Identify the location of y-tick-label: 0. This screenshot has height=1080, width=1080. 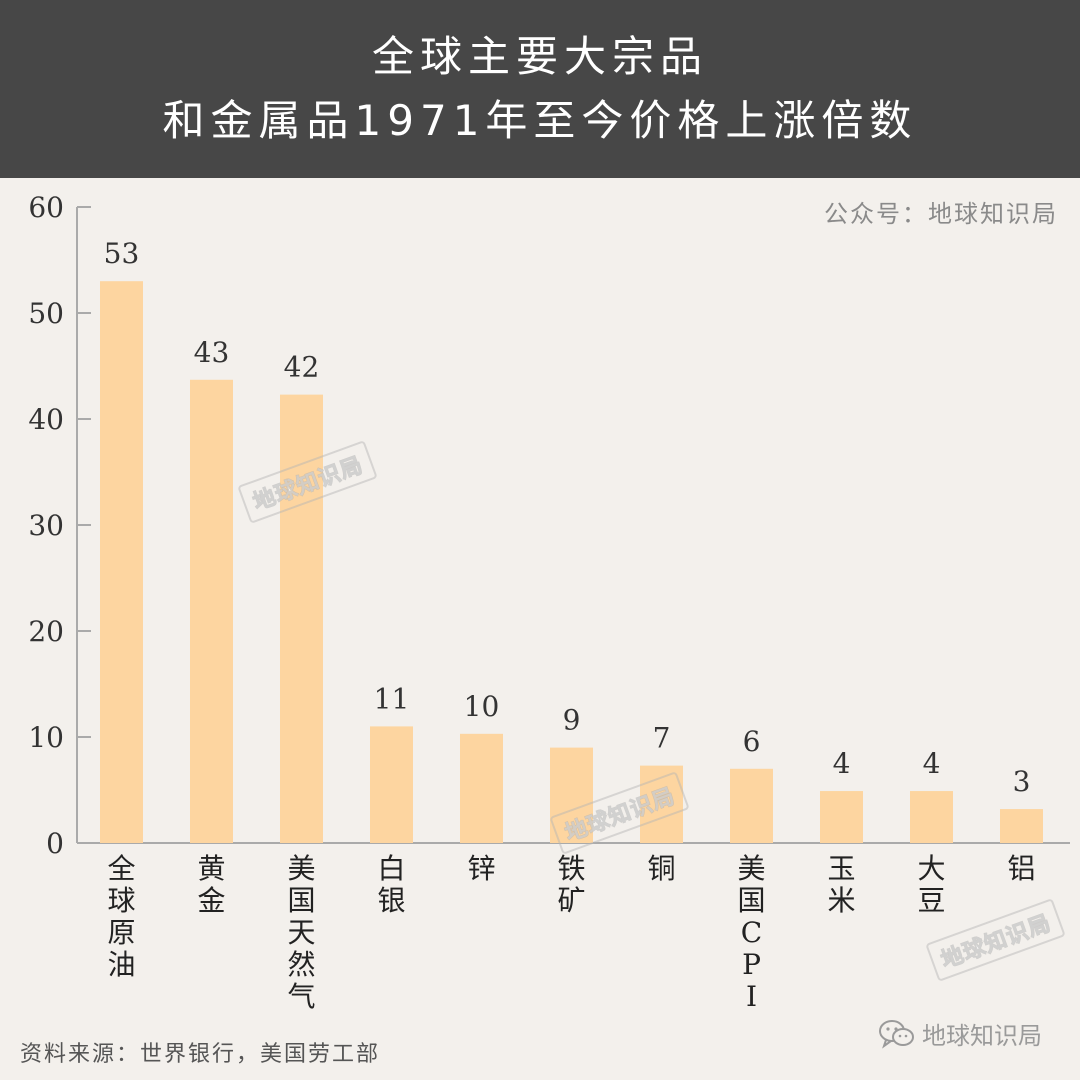
(55, 843).